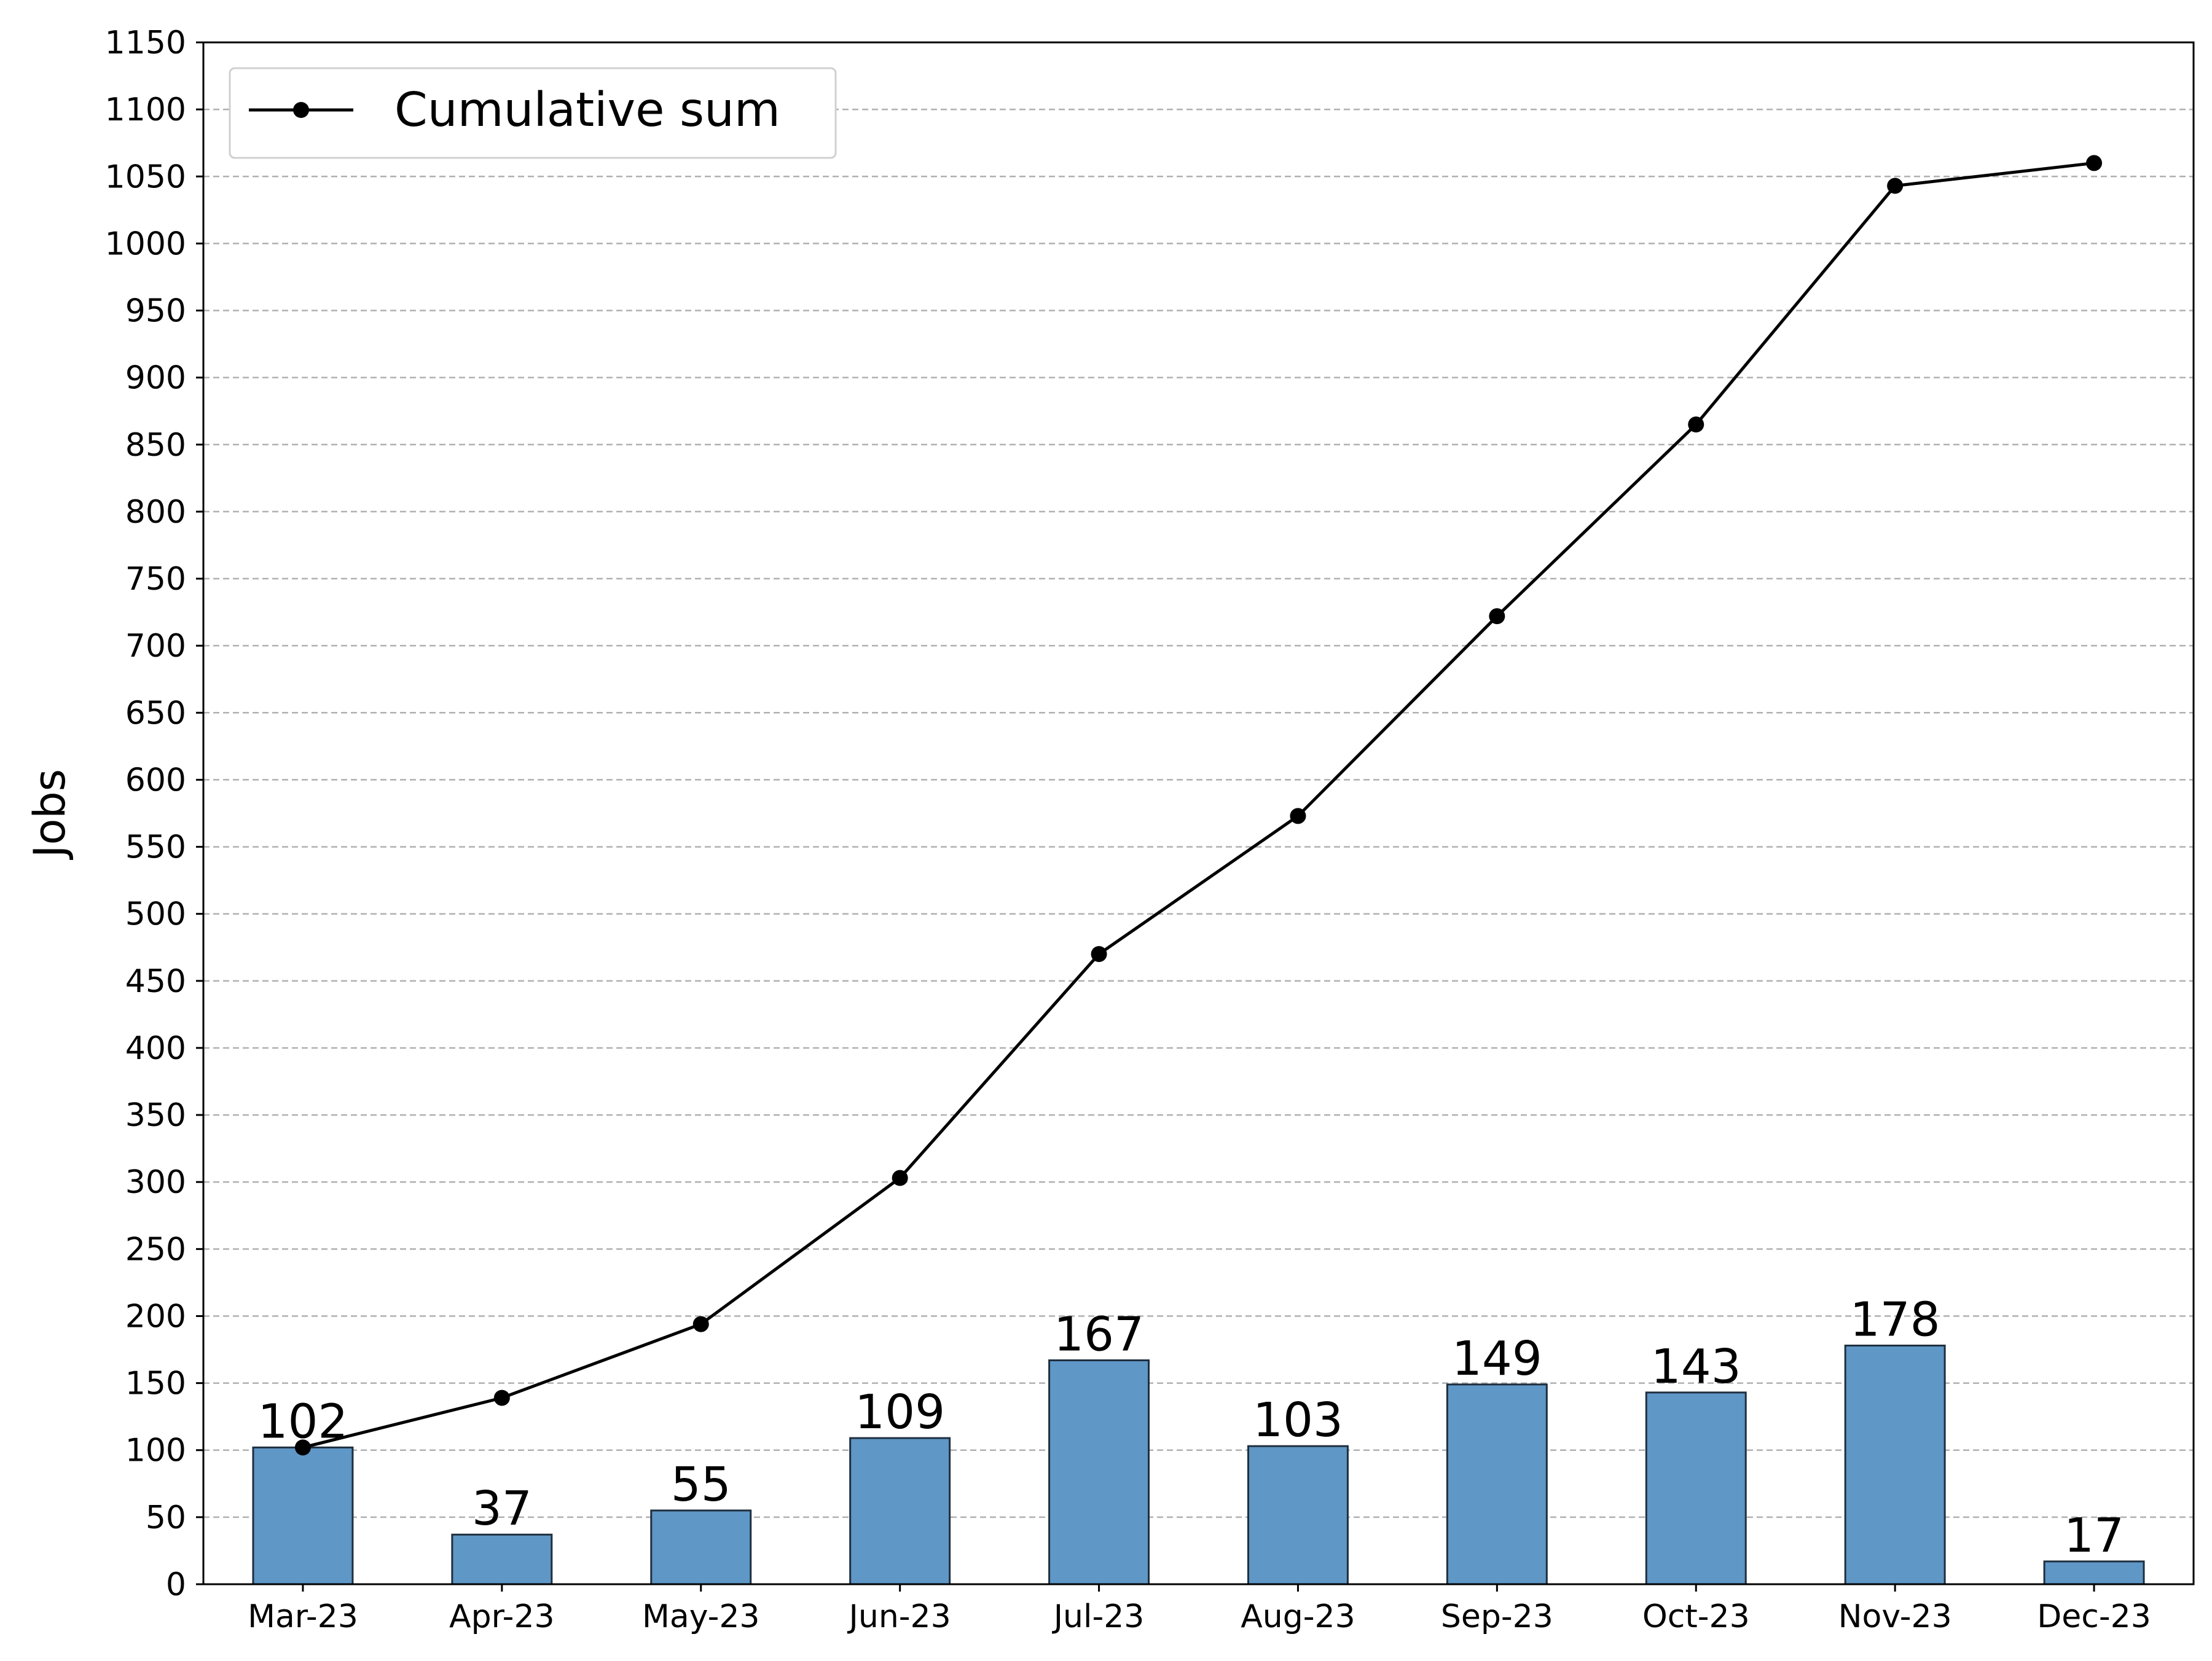 The image size is (2212, 1661). Describe the element at coordinates (900, 1412) in the screenshot. I see `bar-value-label: 109` at that location.